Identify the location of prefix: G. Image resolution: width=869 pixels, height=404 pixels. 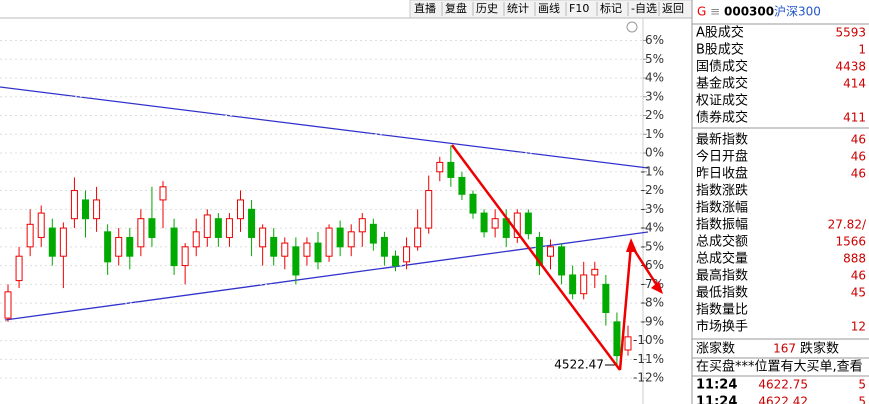
(701, 12).